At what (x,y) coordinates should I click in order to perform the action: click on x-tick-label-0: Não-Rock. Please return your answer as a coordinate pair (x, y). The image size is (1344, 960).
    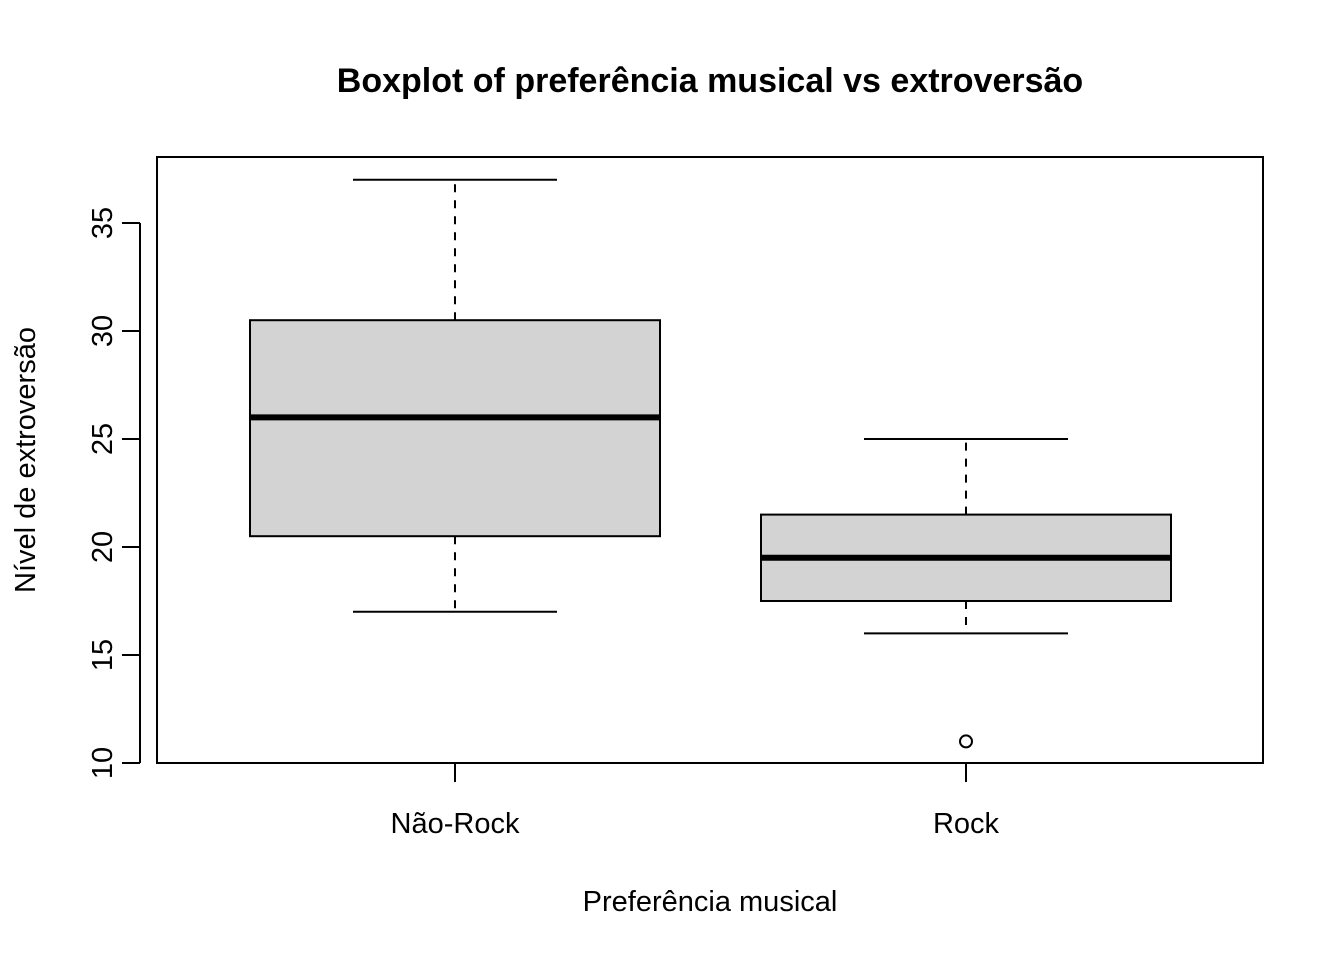
    Looking at the image, I should click on (455, 824).